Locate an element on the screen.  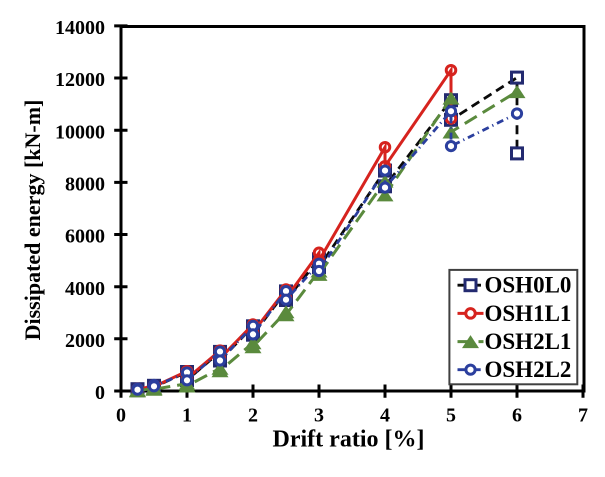
svg-text: OSH0L0 is located at coordinates (528, 285).